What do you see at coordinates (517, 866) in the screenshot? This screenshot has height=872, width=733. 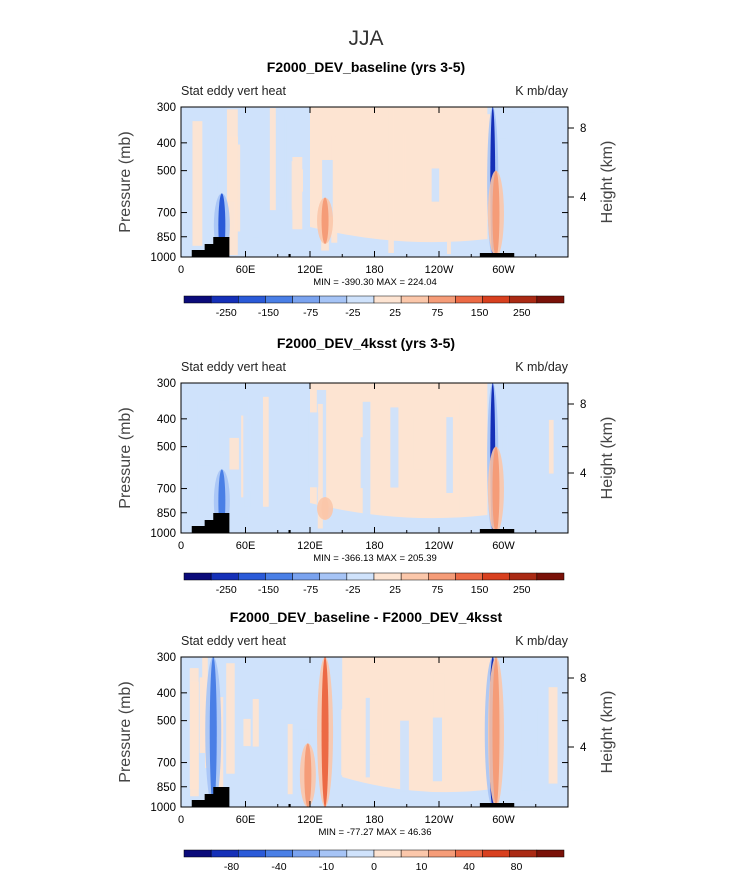 I see `colorbar-label: 80` at bounding box center [517, 866].